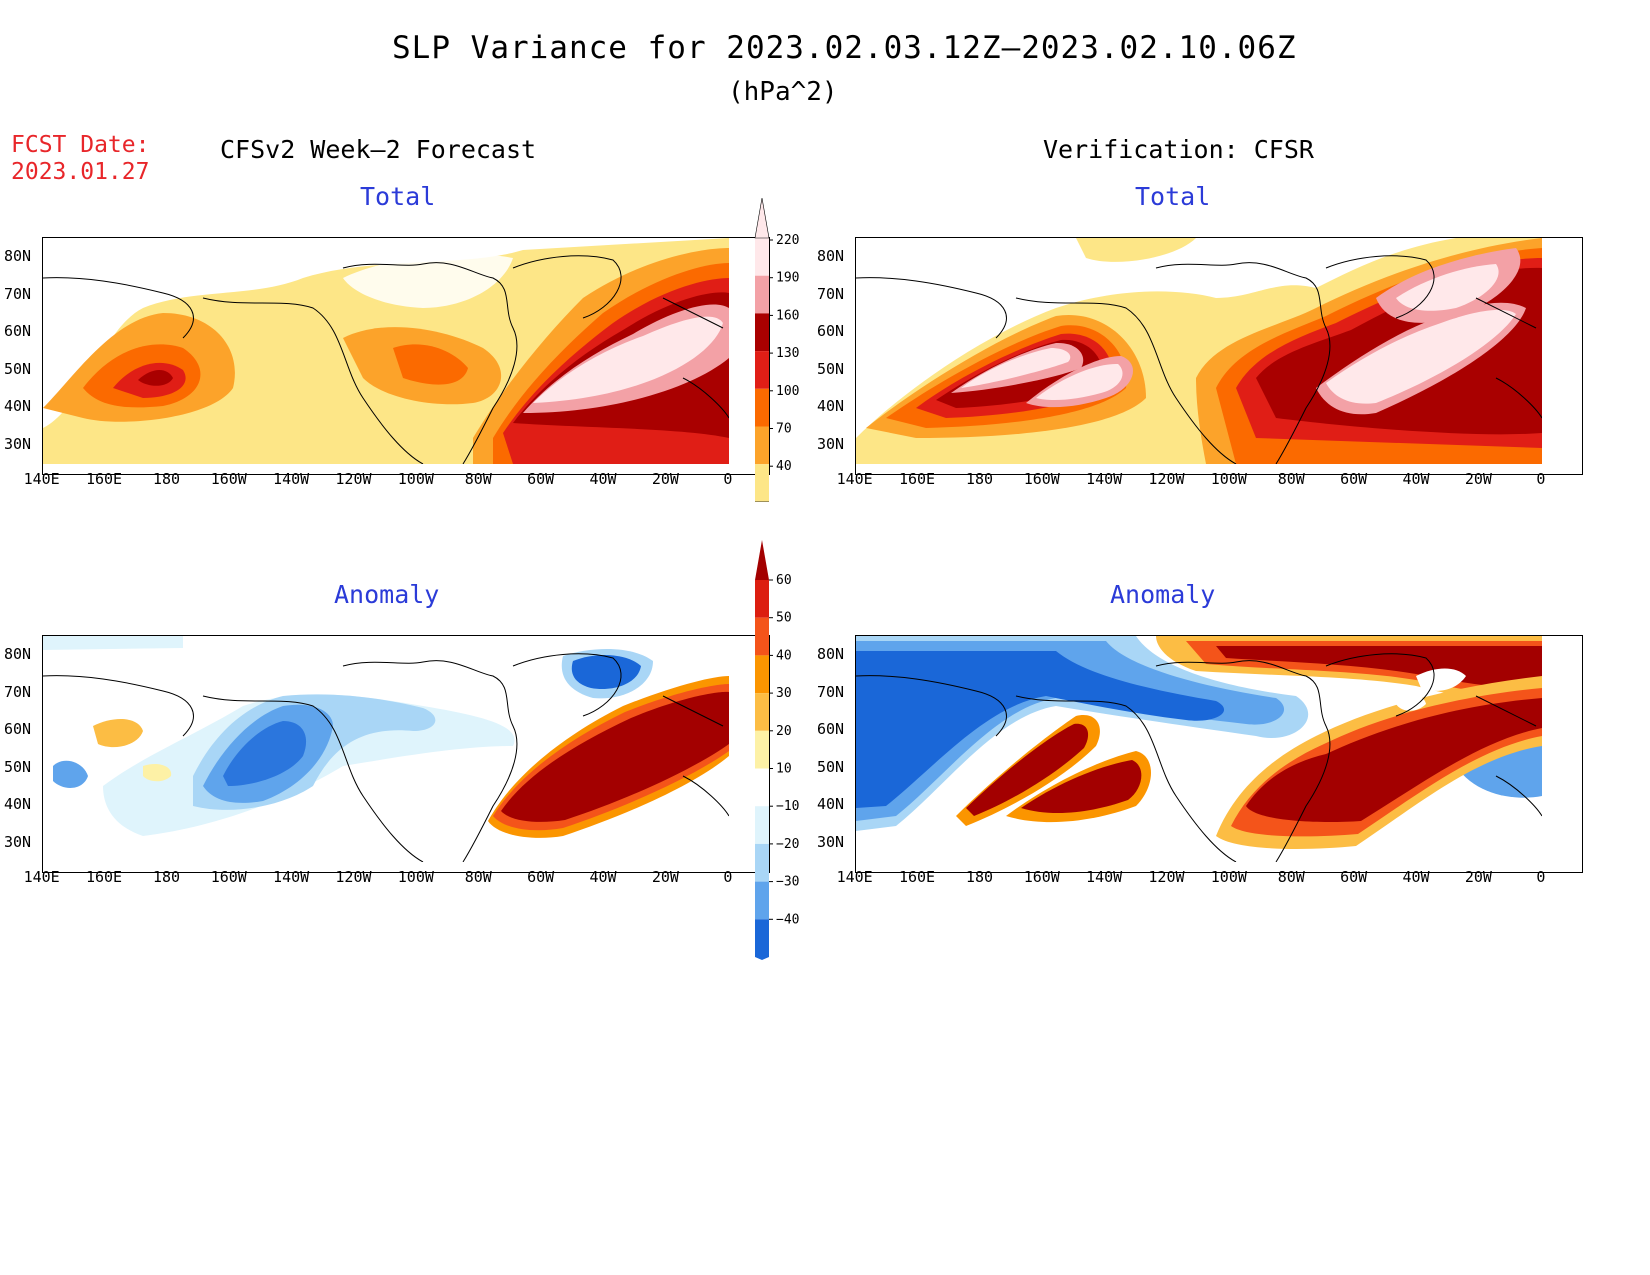 This screenshot has height=1275, width=1650. Describe the element at coordinates (18, 256) in the screenshot. I see `forecast-total-lat-label: 80N` at that location.